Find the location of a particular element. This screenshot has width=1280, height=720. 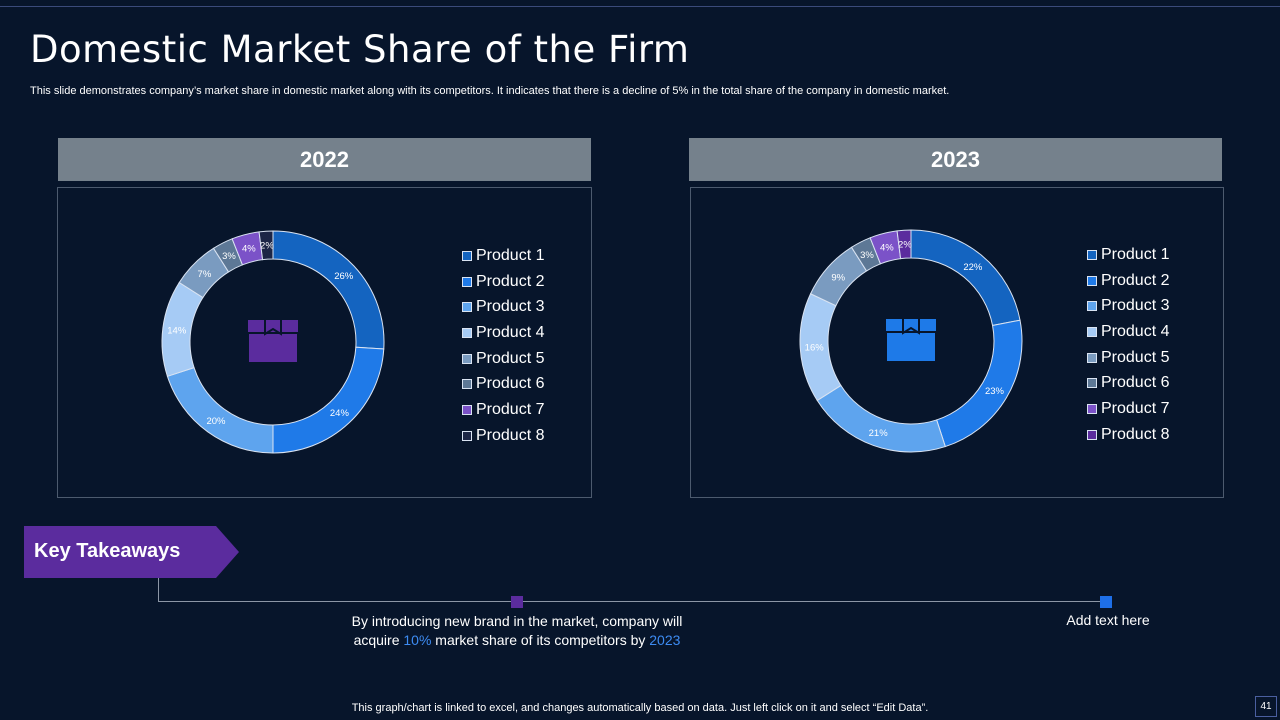

year-header-2022: 2022 is located at coordinates (324, 159).